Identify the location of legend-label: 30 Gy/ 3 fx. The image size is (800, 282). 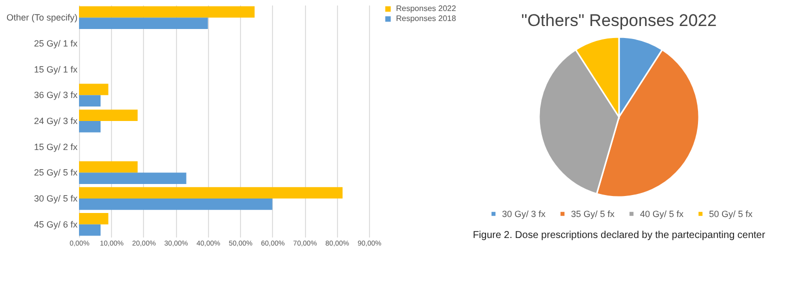
(524, 213).